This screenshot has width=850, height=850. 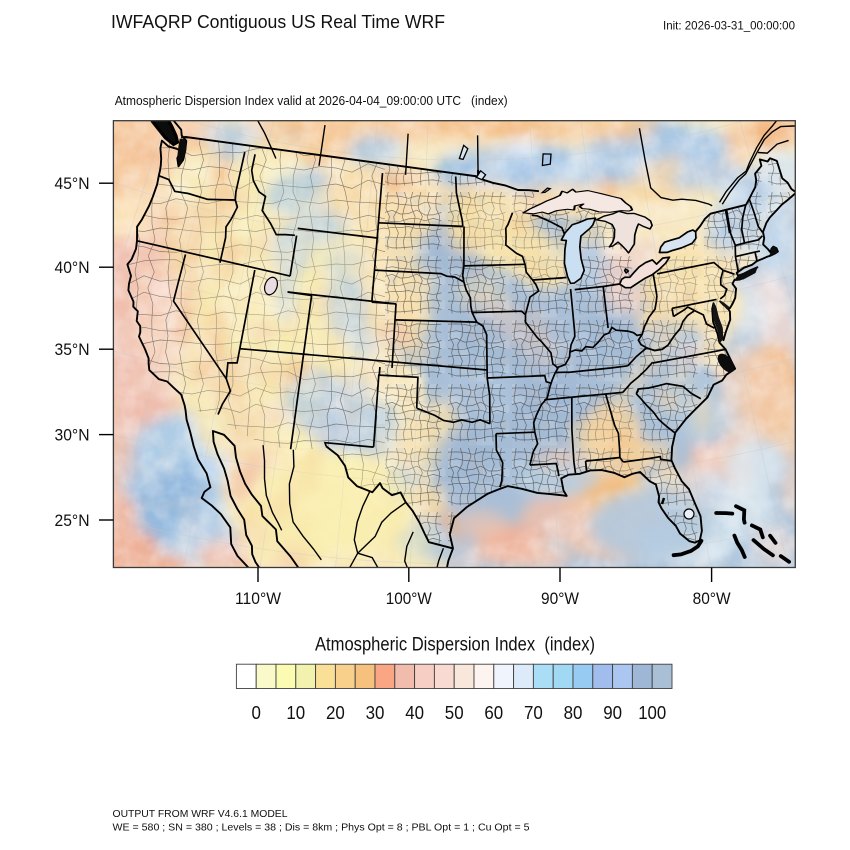 I want to click on svg-text: 100°W, so click(x=409, y=598).